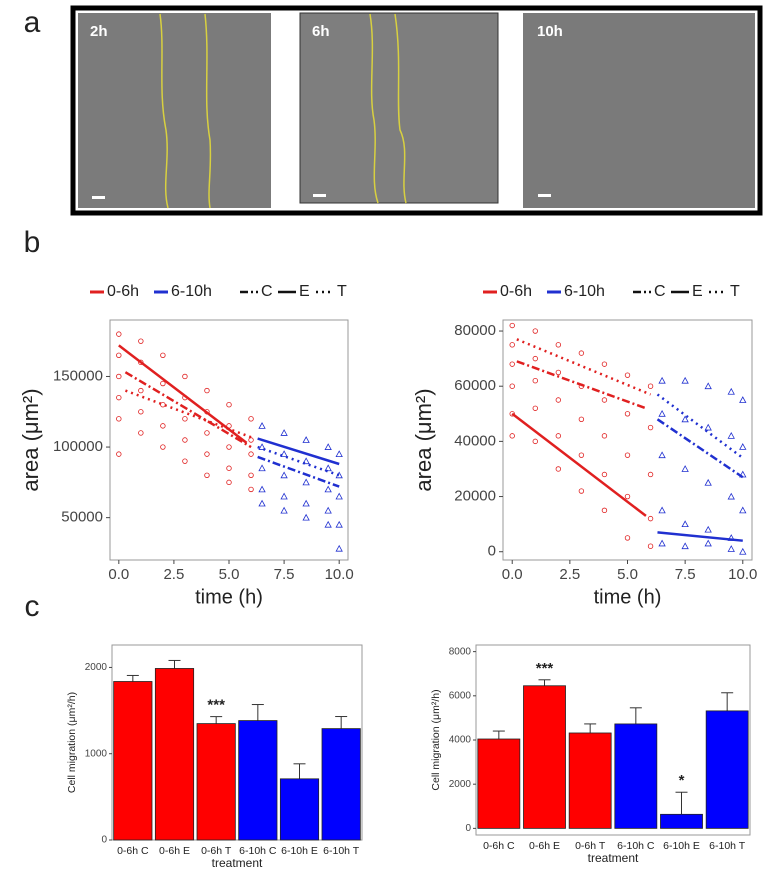 The height and width of the screenshot is (877, 767). What do you see at coordinates (550, 31) in the screenshot?
I see `frame-label: 10h` at bounding box center [550, 31].